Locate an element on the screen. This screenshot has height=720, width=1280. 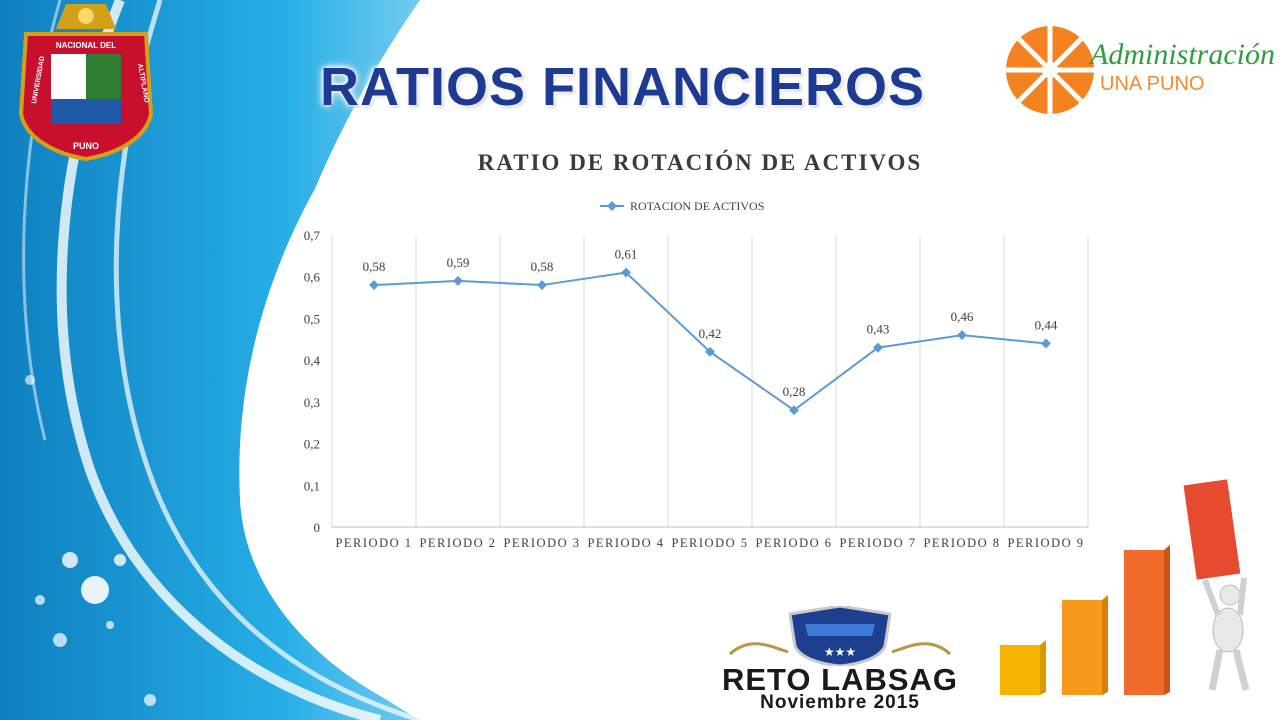
reto-labsag-date: Noviembre 2015 is located at coordinates (840, 702).